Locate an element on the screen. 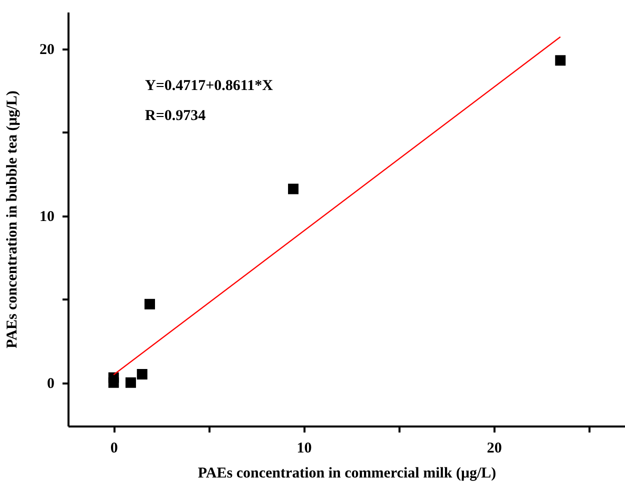 This screenshot has width=625, height=484. x-tick-label: 10 is located at coordinates (304, 448).